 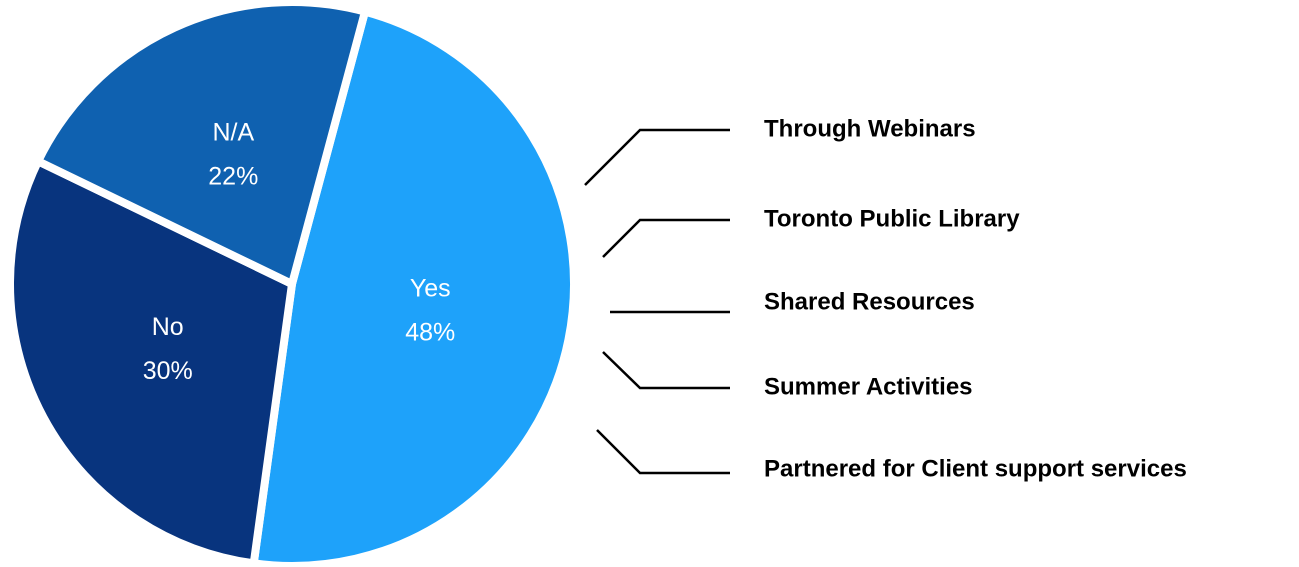 What do you see at coordinates (430, 288) in the screenshot?
I see `slice-category: Yes` at bounding box center [430, 288].